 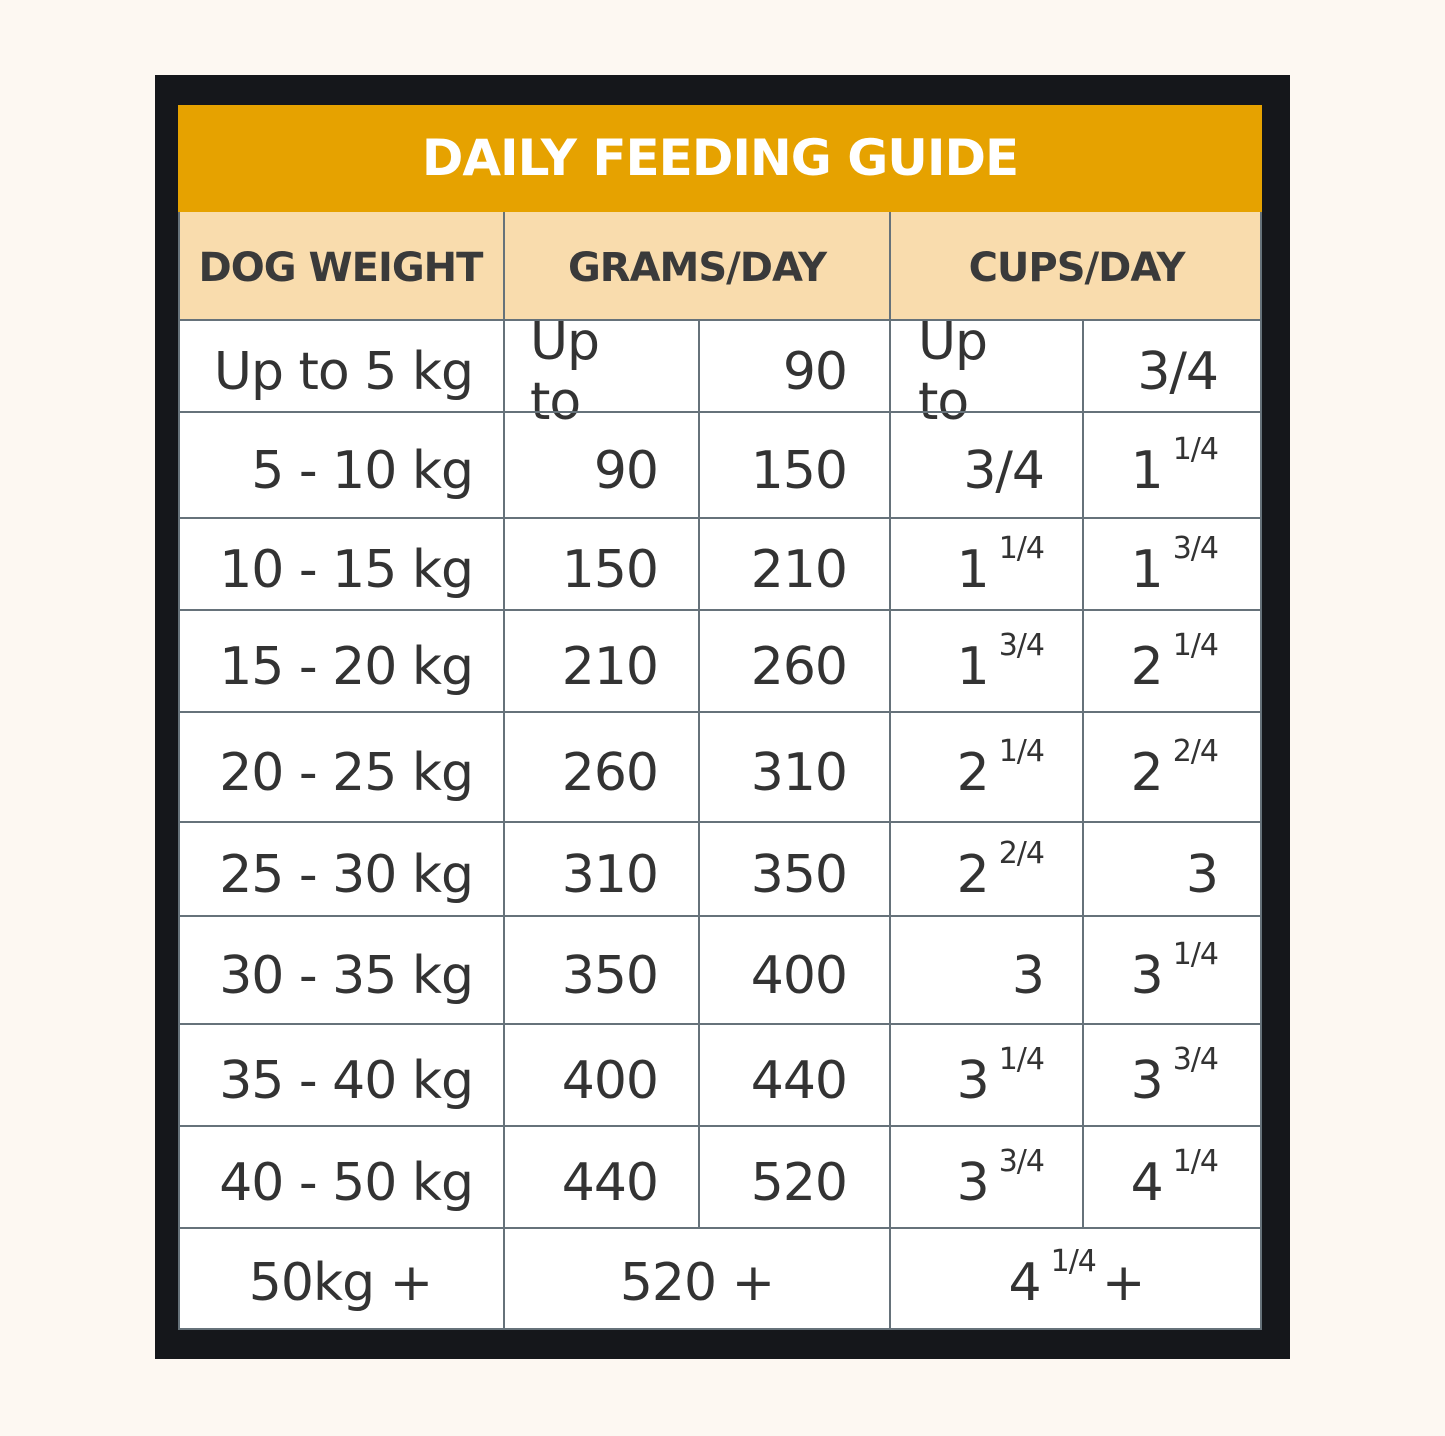 I want to click on weight-cell: 30 - 35 kg, so click(x=340, y=970).